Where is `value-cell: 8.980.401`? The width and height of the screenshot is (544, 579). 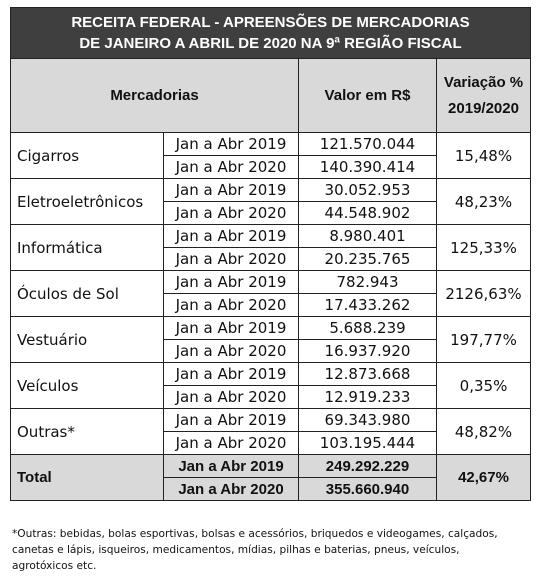 value-cell: 8.980.401 is located at coordinates (367, 236).